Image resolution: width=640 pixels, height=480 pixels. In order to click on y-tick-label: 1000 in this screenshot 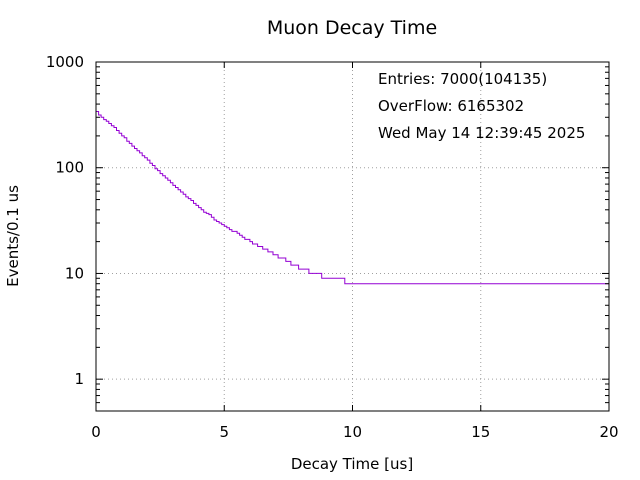, I will do `click(65, 62)`.